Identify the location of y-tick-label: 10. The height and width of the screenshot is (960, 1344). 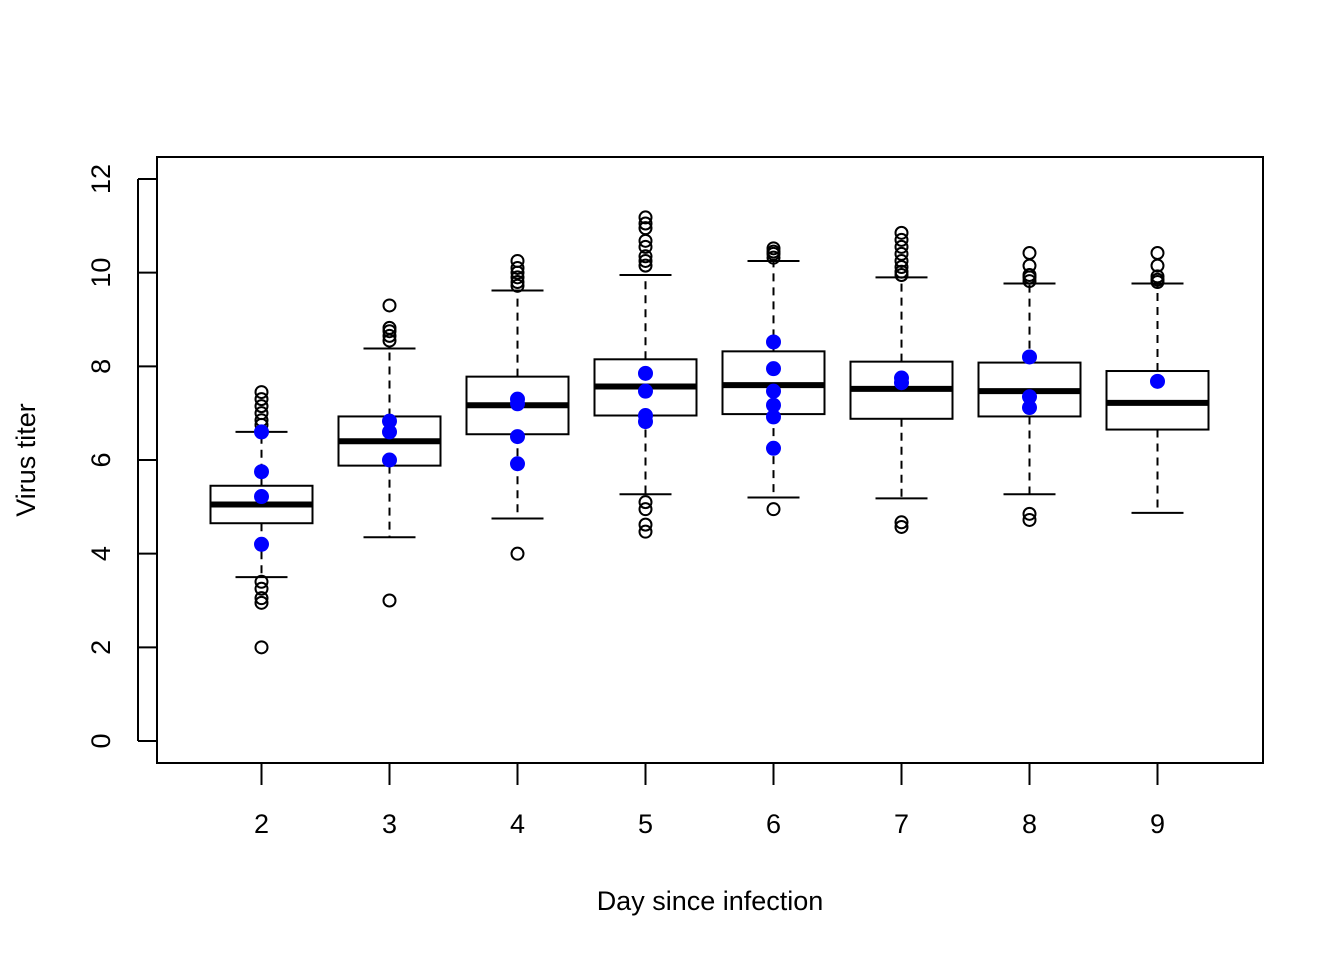
(101, 273).